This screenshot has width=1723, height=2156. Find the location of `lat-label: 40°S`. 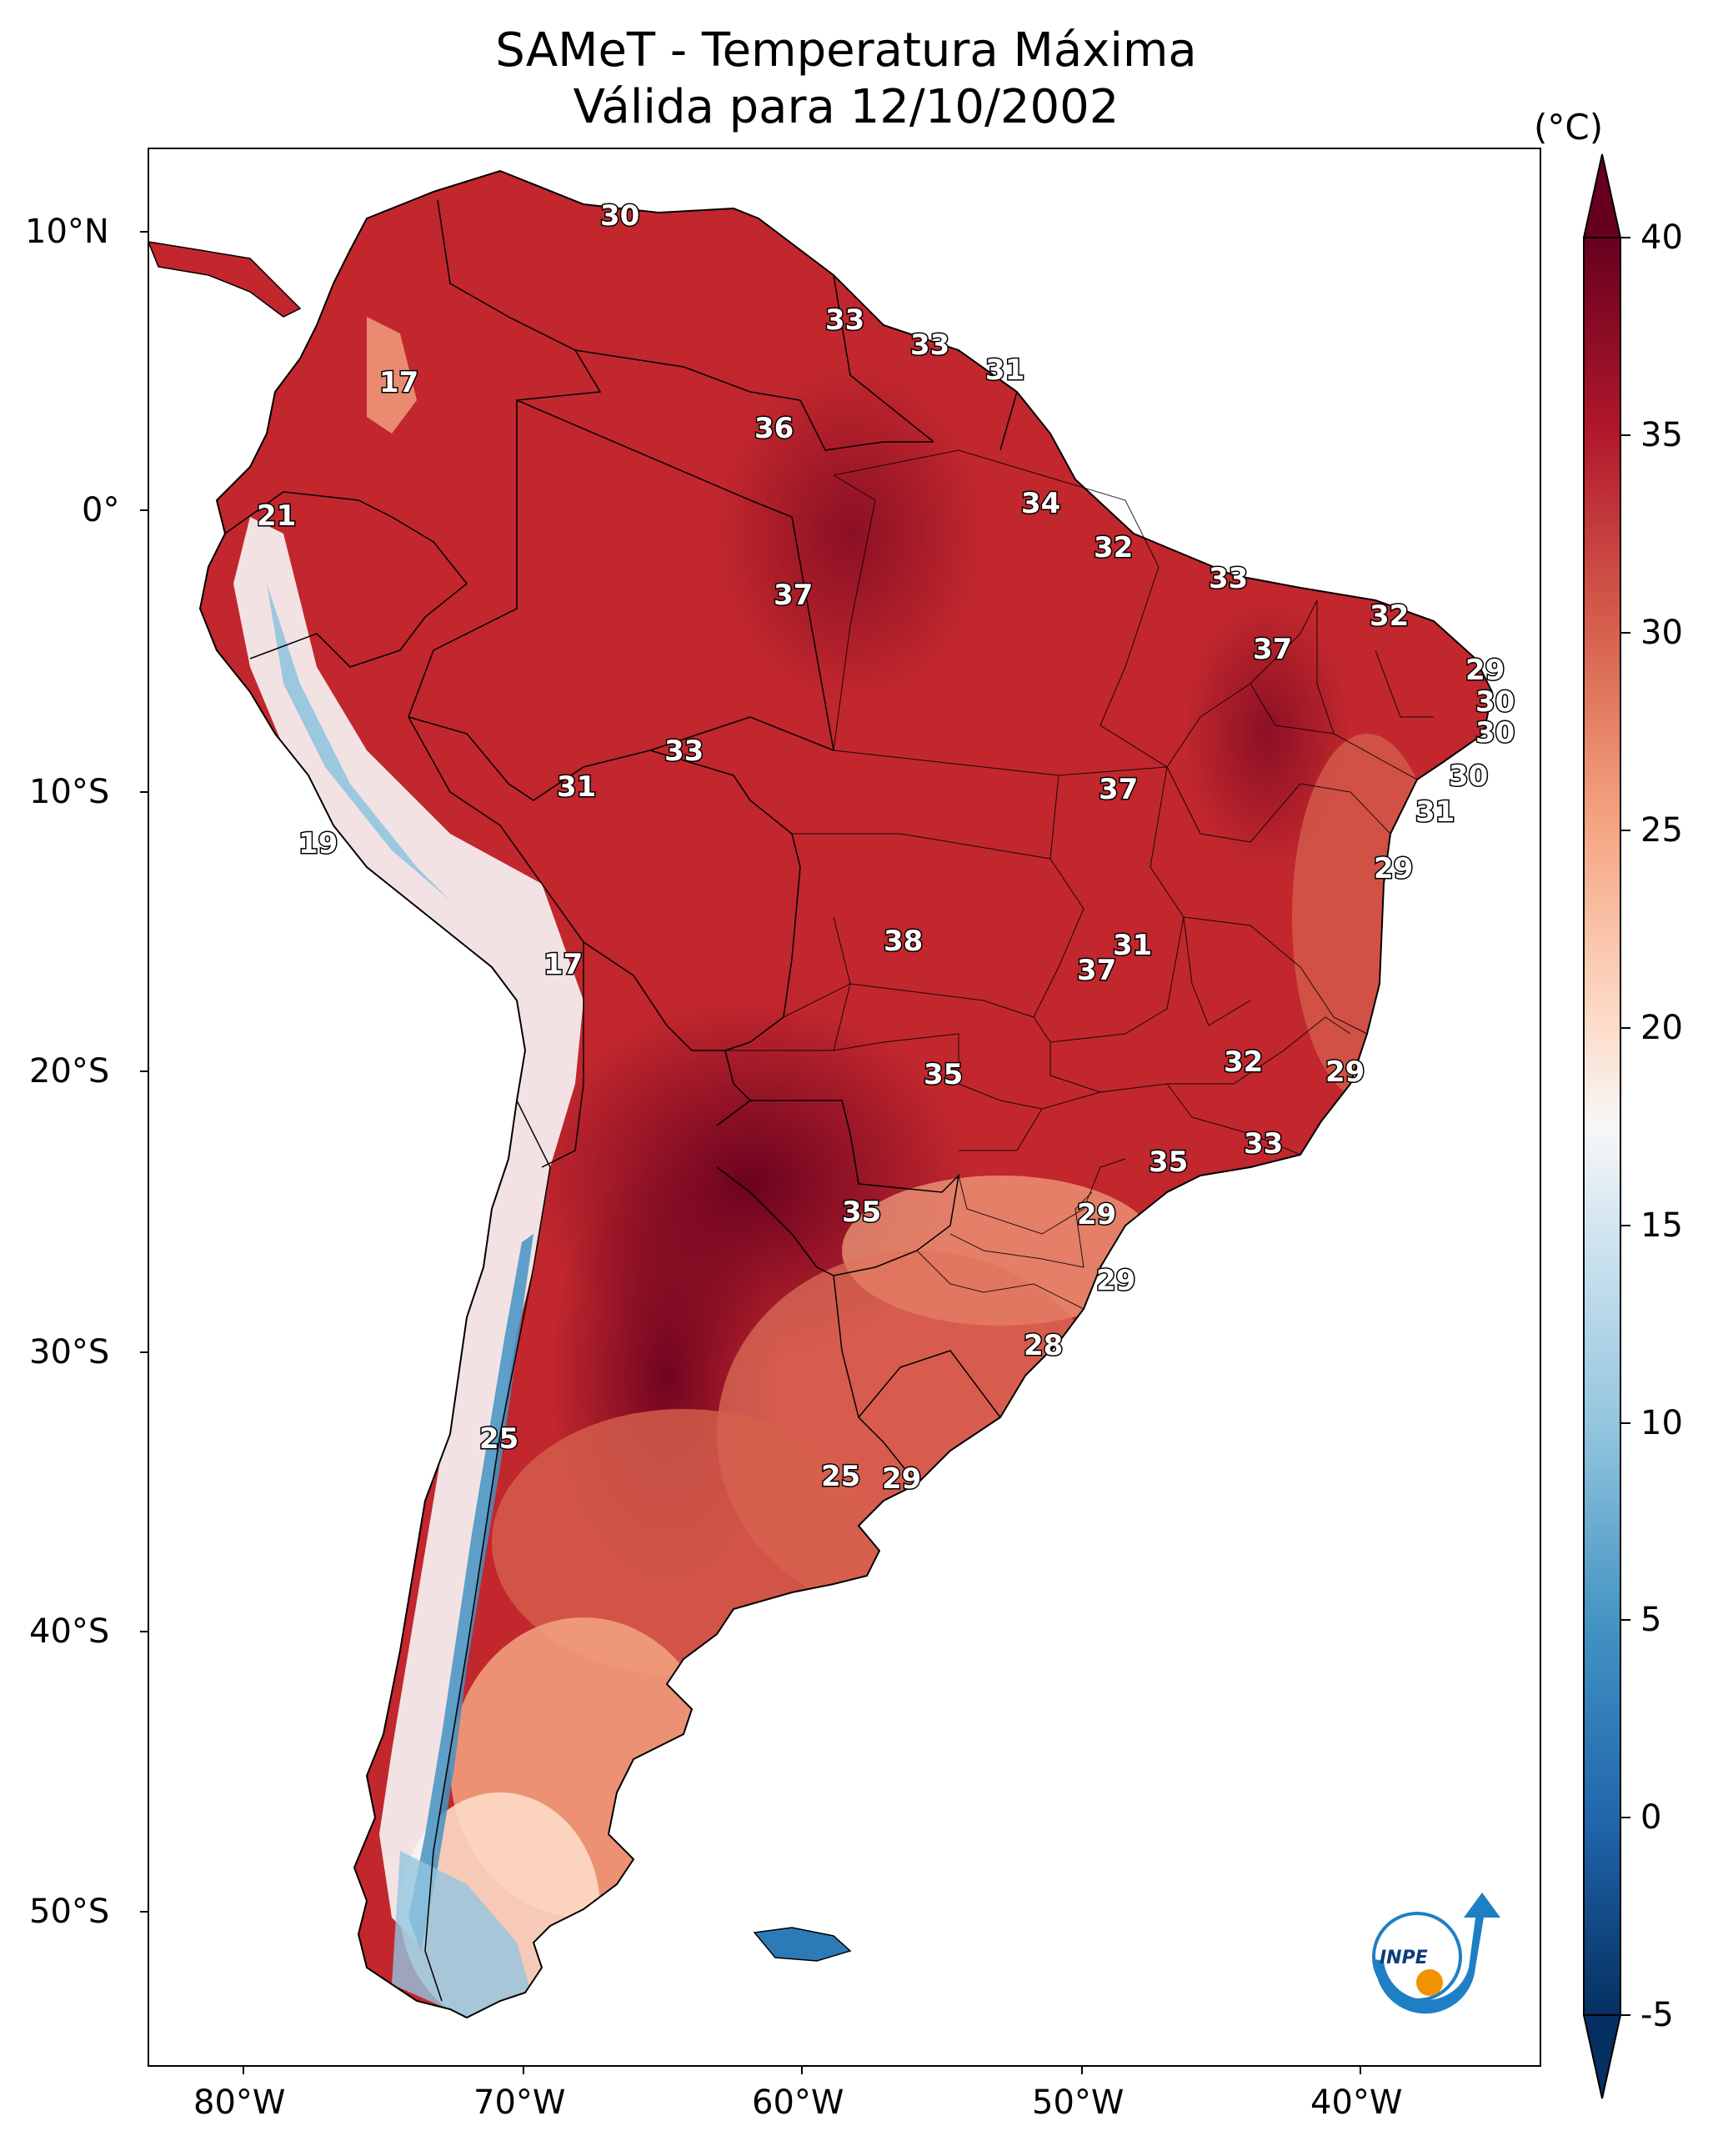

lat-label: 40°S is located at coordinates (69, 1632).